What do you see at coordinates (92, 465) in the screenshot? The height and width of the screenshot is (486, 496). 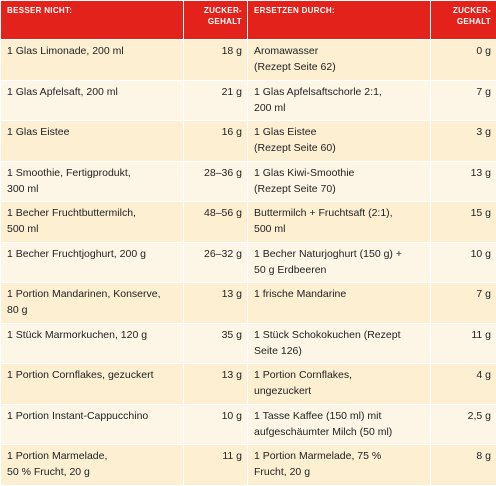 I see `food-cell: 1 Portion Marmelade, 50 % Frucht, 20 g` at bounding box center [92, 465].